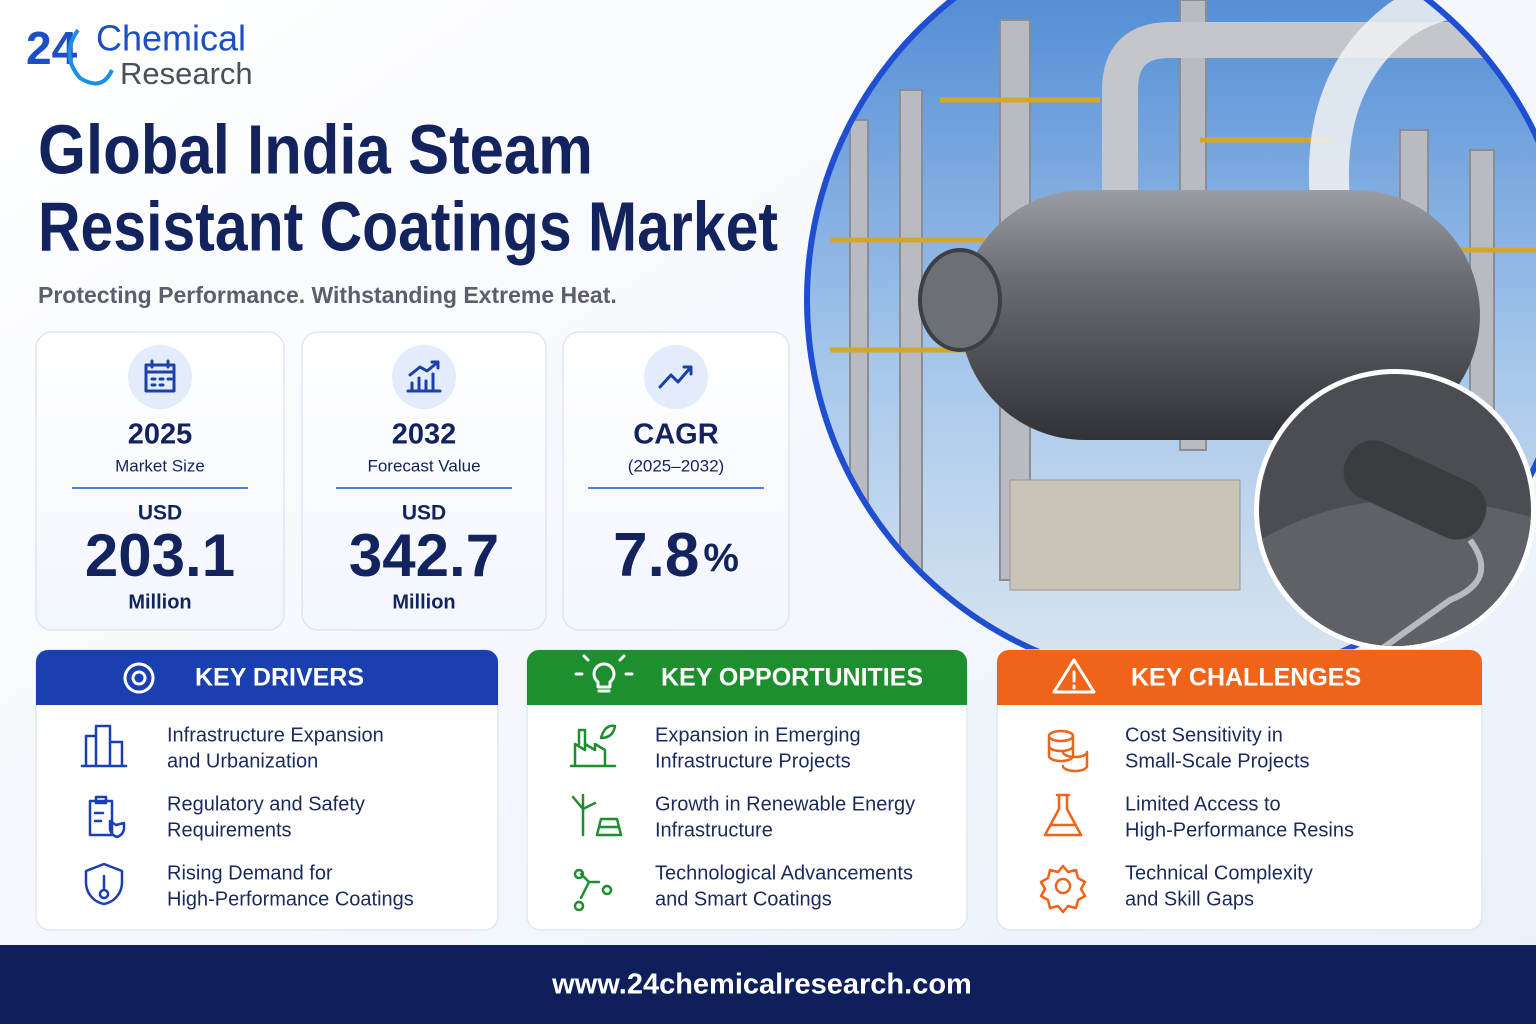  I want to click on footer-bar, so click(768, 984).